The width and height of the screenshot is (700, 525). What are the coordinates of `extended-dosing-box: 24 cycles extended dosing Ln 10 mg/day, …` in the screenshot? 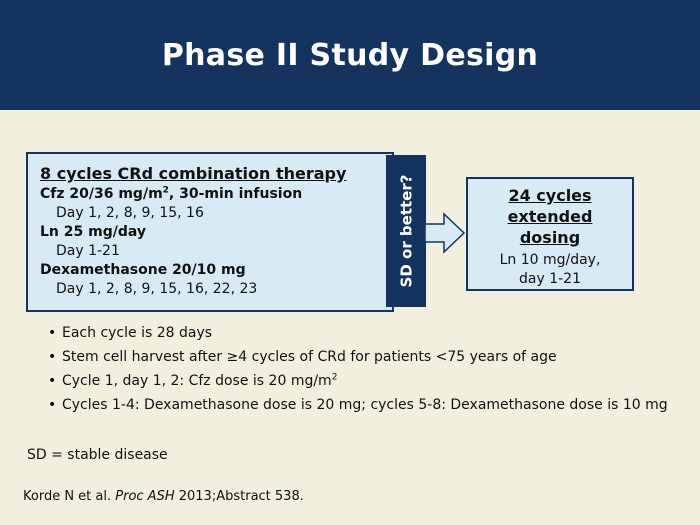 It's located at (550, 234).